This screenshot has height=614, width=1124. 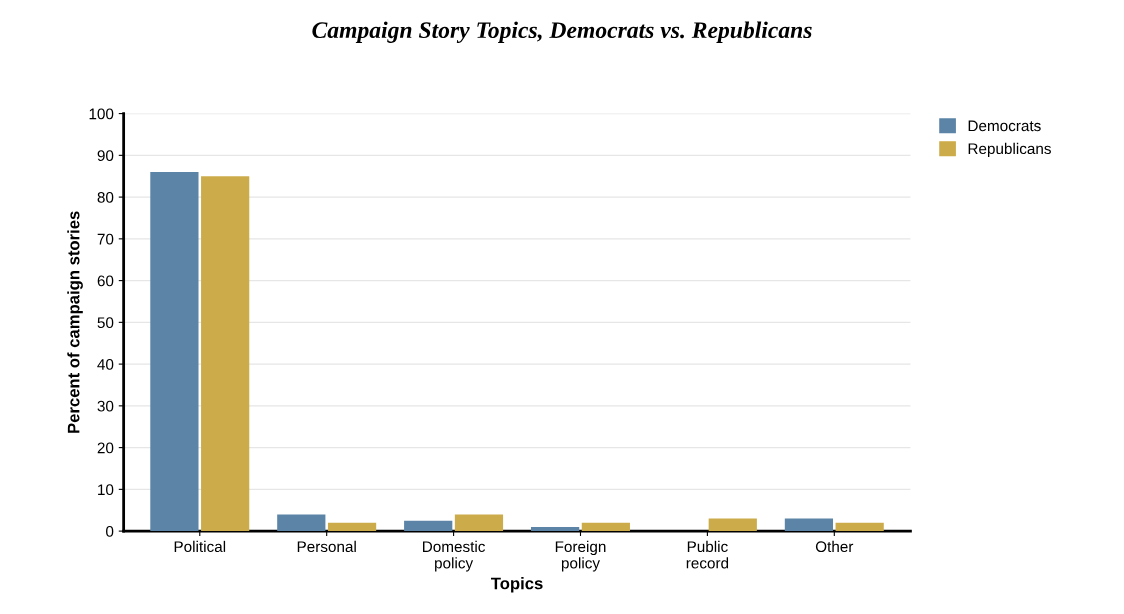 What do you see at coordinates (200, 546) in the screenshot?
I see `x-tick-label: Political` at bounding box center [200, 546].